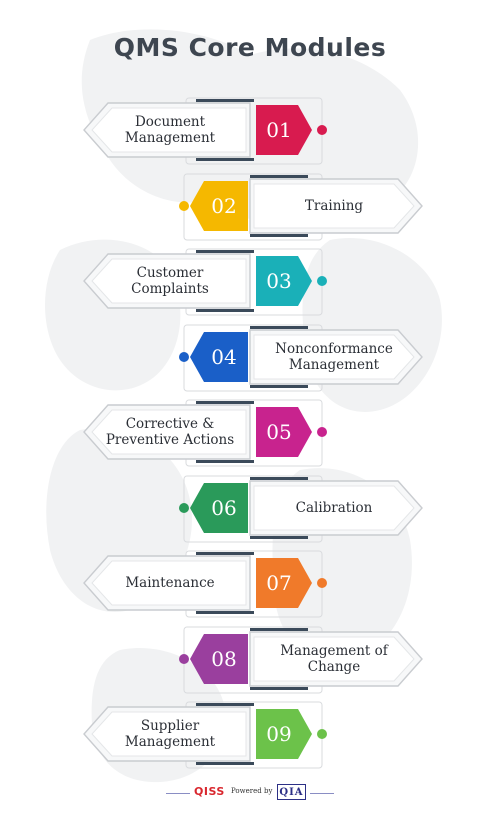  I want to click on module-label: Customer Complaints, so click(170, 281).